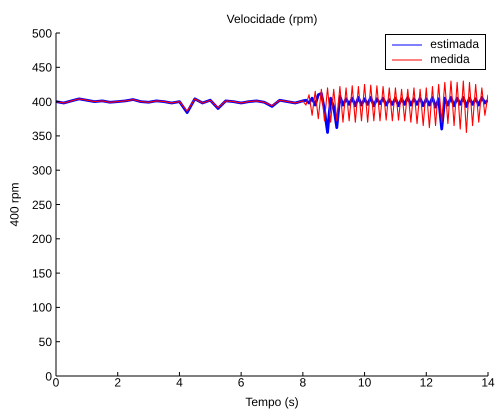 The width and height of the screenshot is (497, 415). What do you see at coordinates (42, 136) in the screenshot?
I see `y-tick-label: 350` at bounding box center [42, 136].